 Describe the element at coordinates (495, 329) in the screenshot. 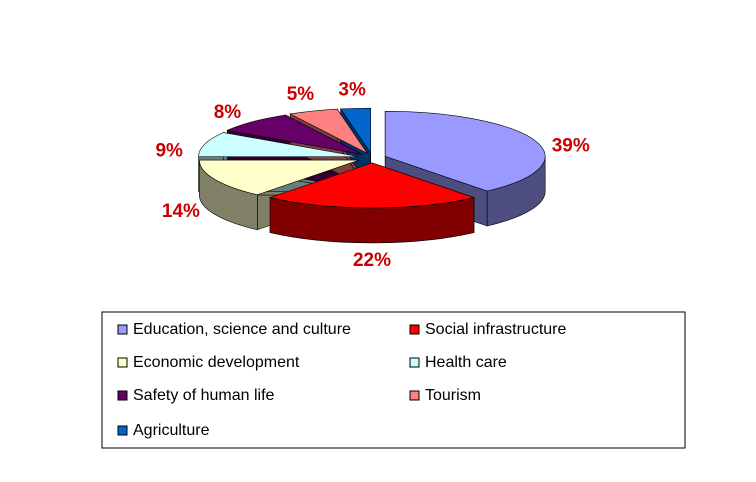

I see `legend-label: Social infrastructure` at that location.